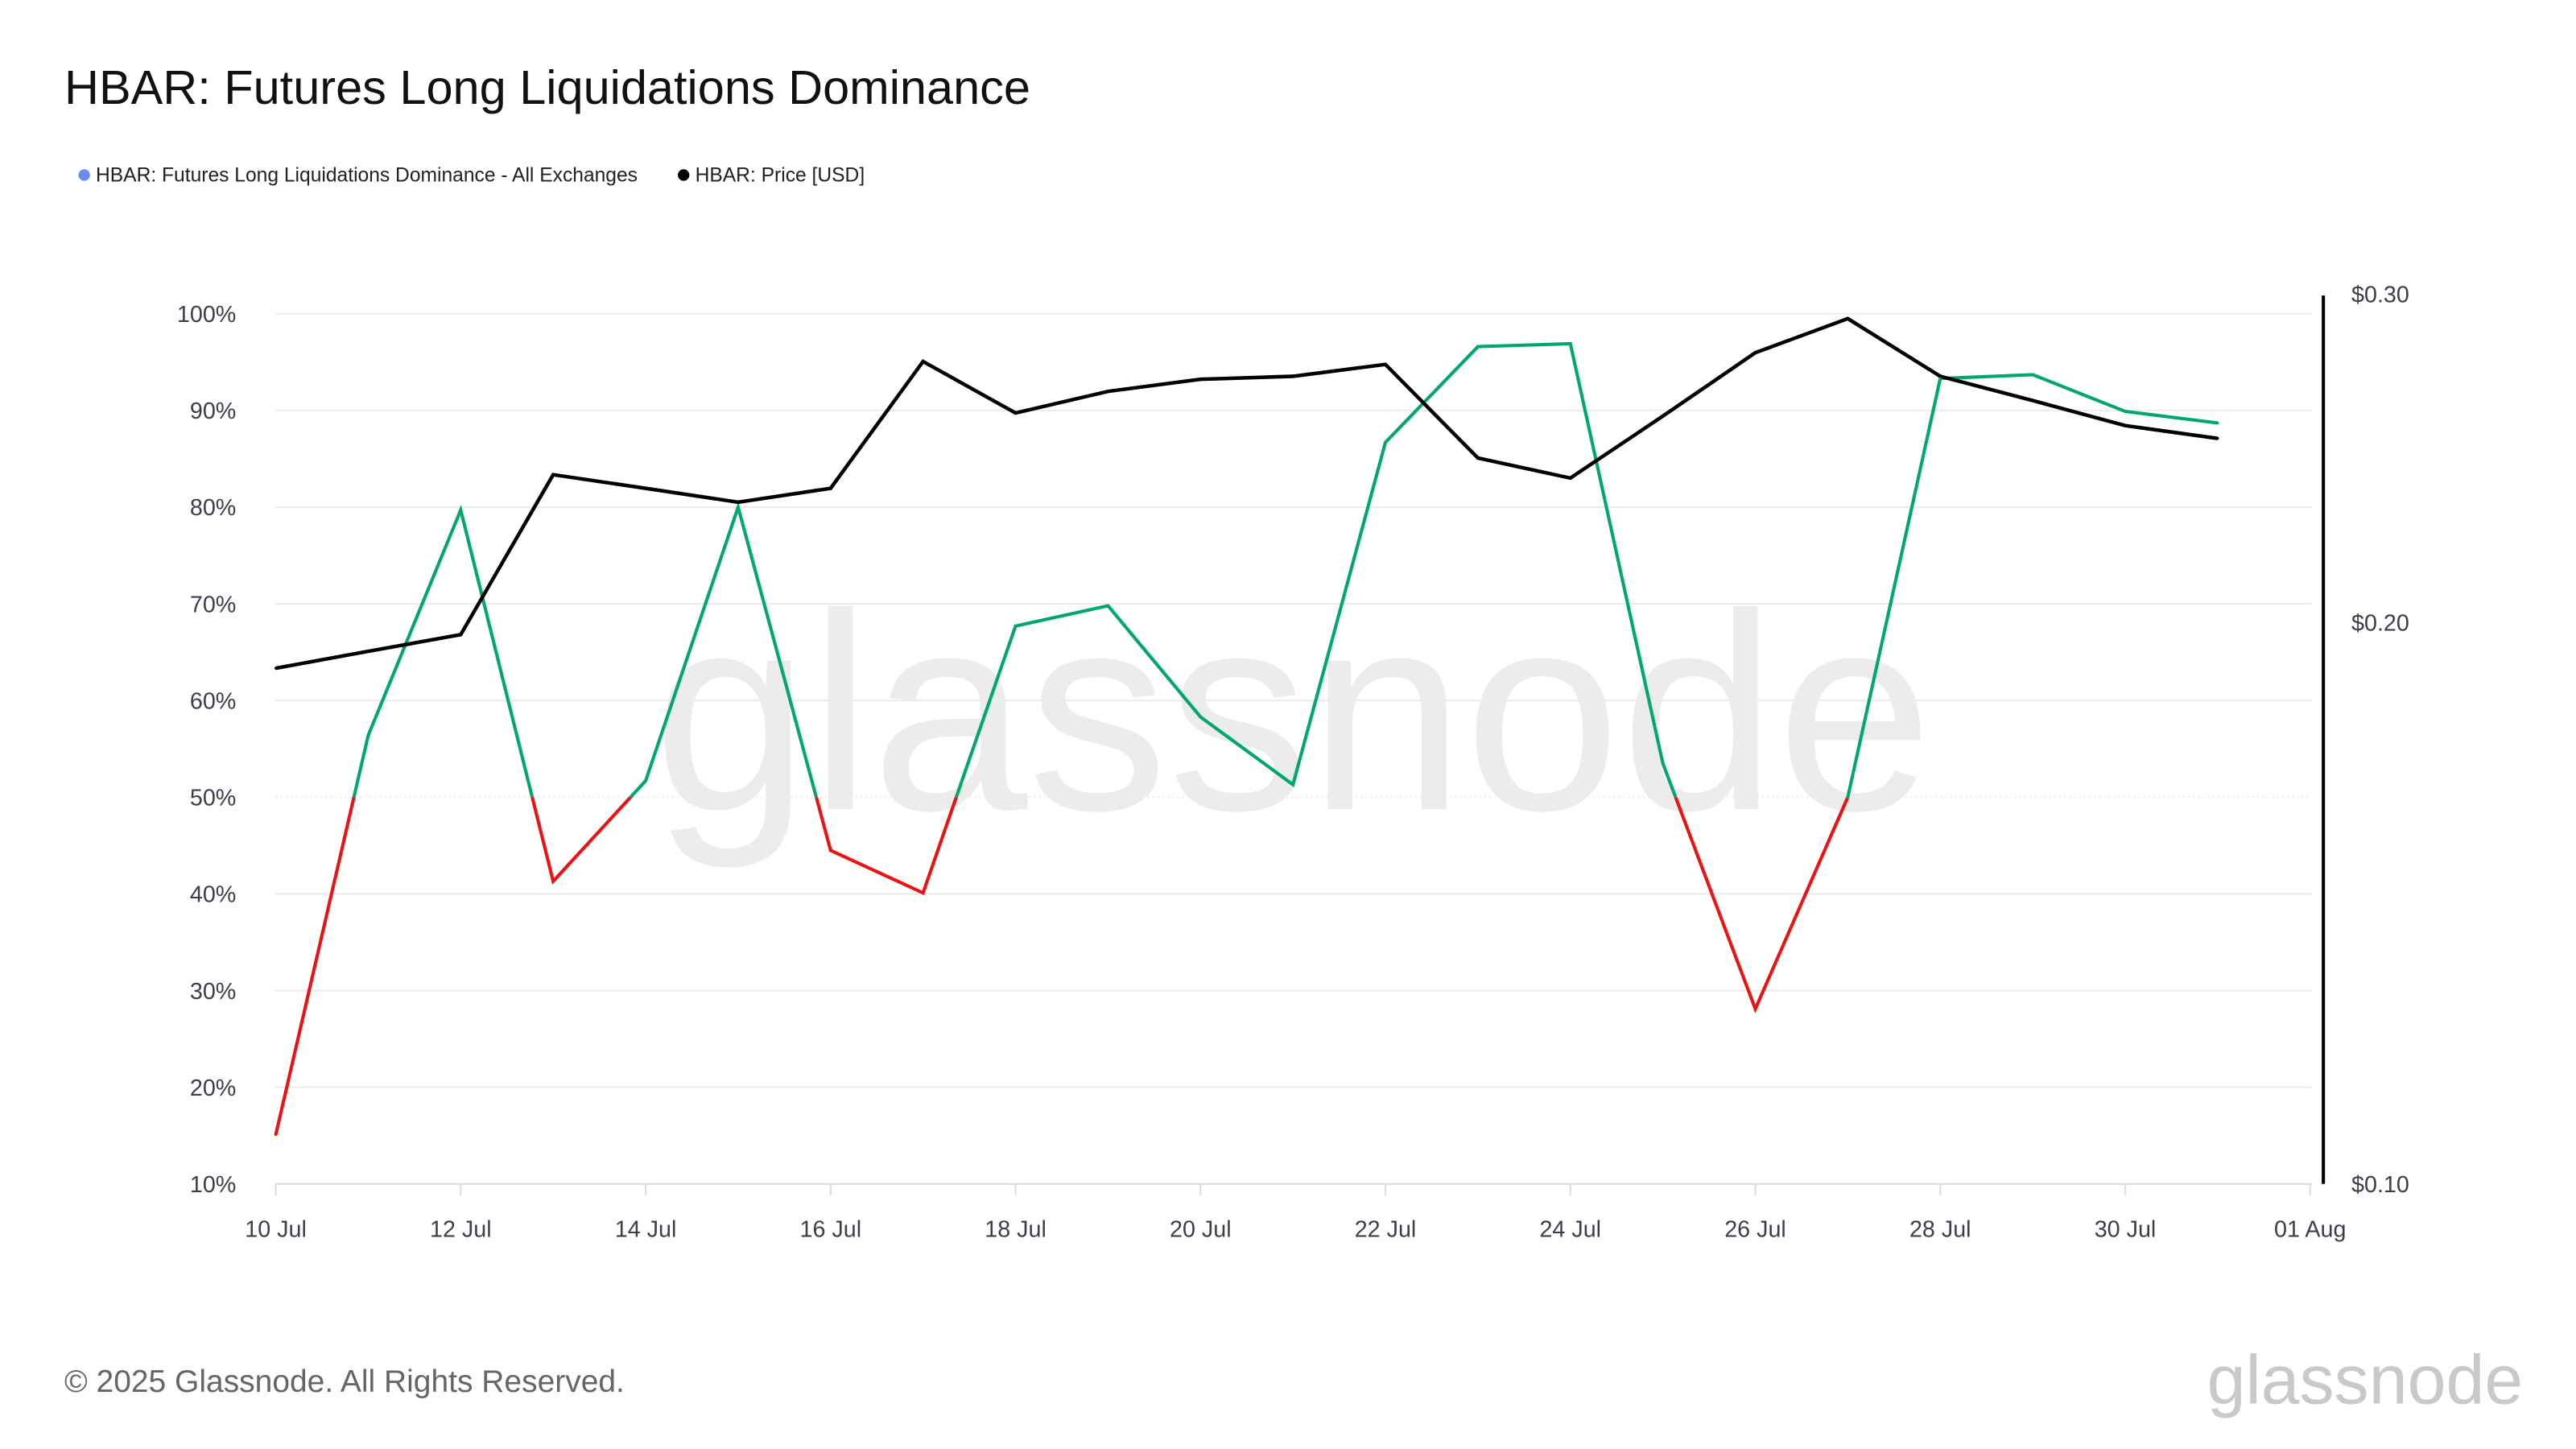 Image resolution: width=2576 pixels, height=1449 pixels. I want to click on legend-label-price: HBAR: Price [USD], so click(780, 176).